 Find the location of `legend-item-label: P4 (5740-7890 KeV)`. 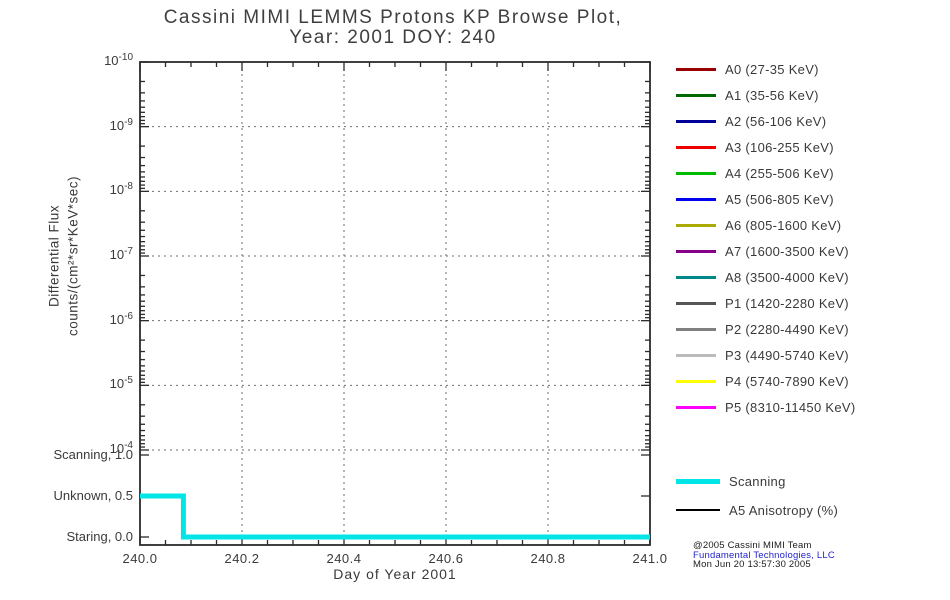

legend-item-label: P4 (5740-7890 KeV) is located at coordinates (787, 381).